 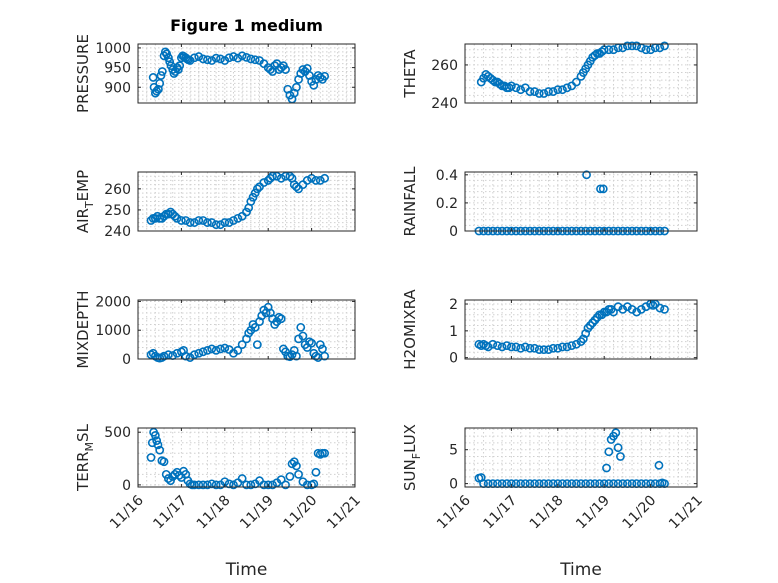 I want to click on y-axis-label: THETA, so click(x=410, y=74).